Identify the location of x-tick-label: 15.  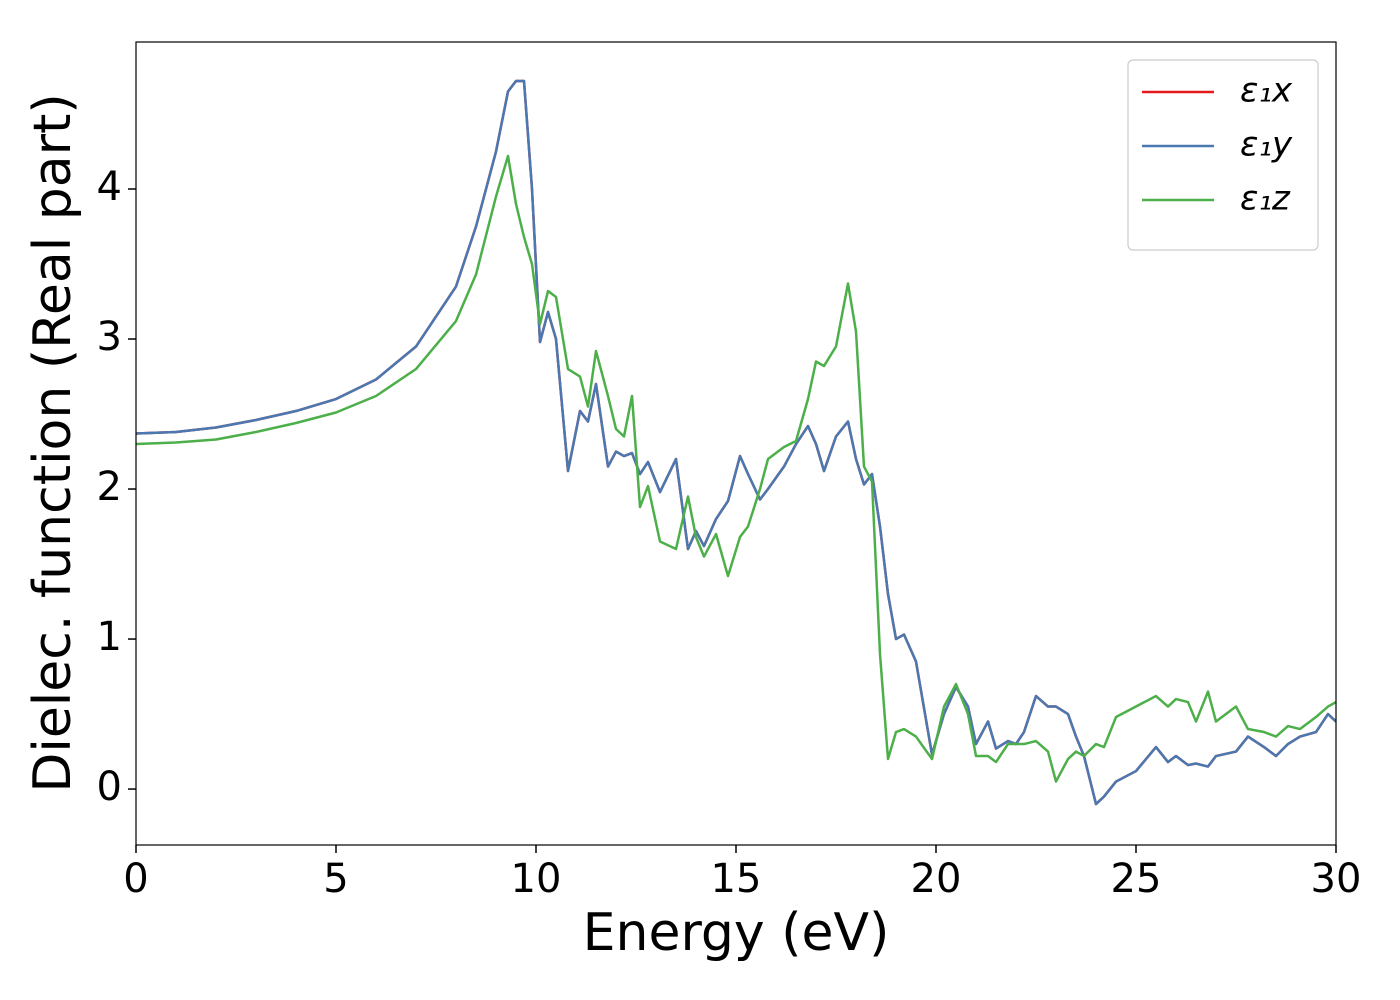
(736, 879).